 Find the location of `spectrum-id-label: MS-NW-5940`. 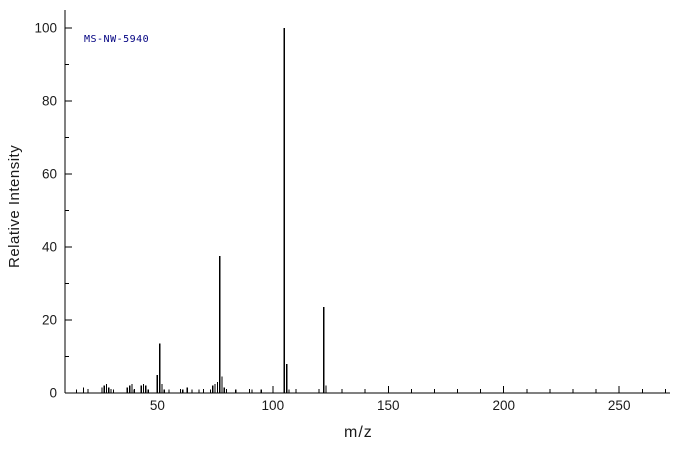

spectrum-id-label: MS-NW-5940 is located at coordinates (117, 39).